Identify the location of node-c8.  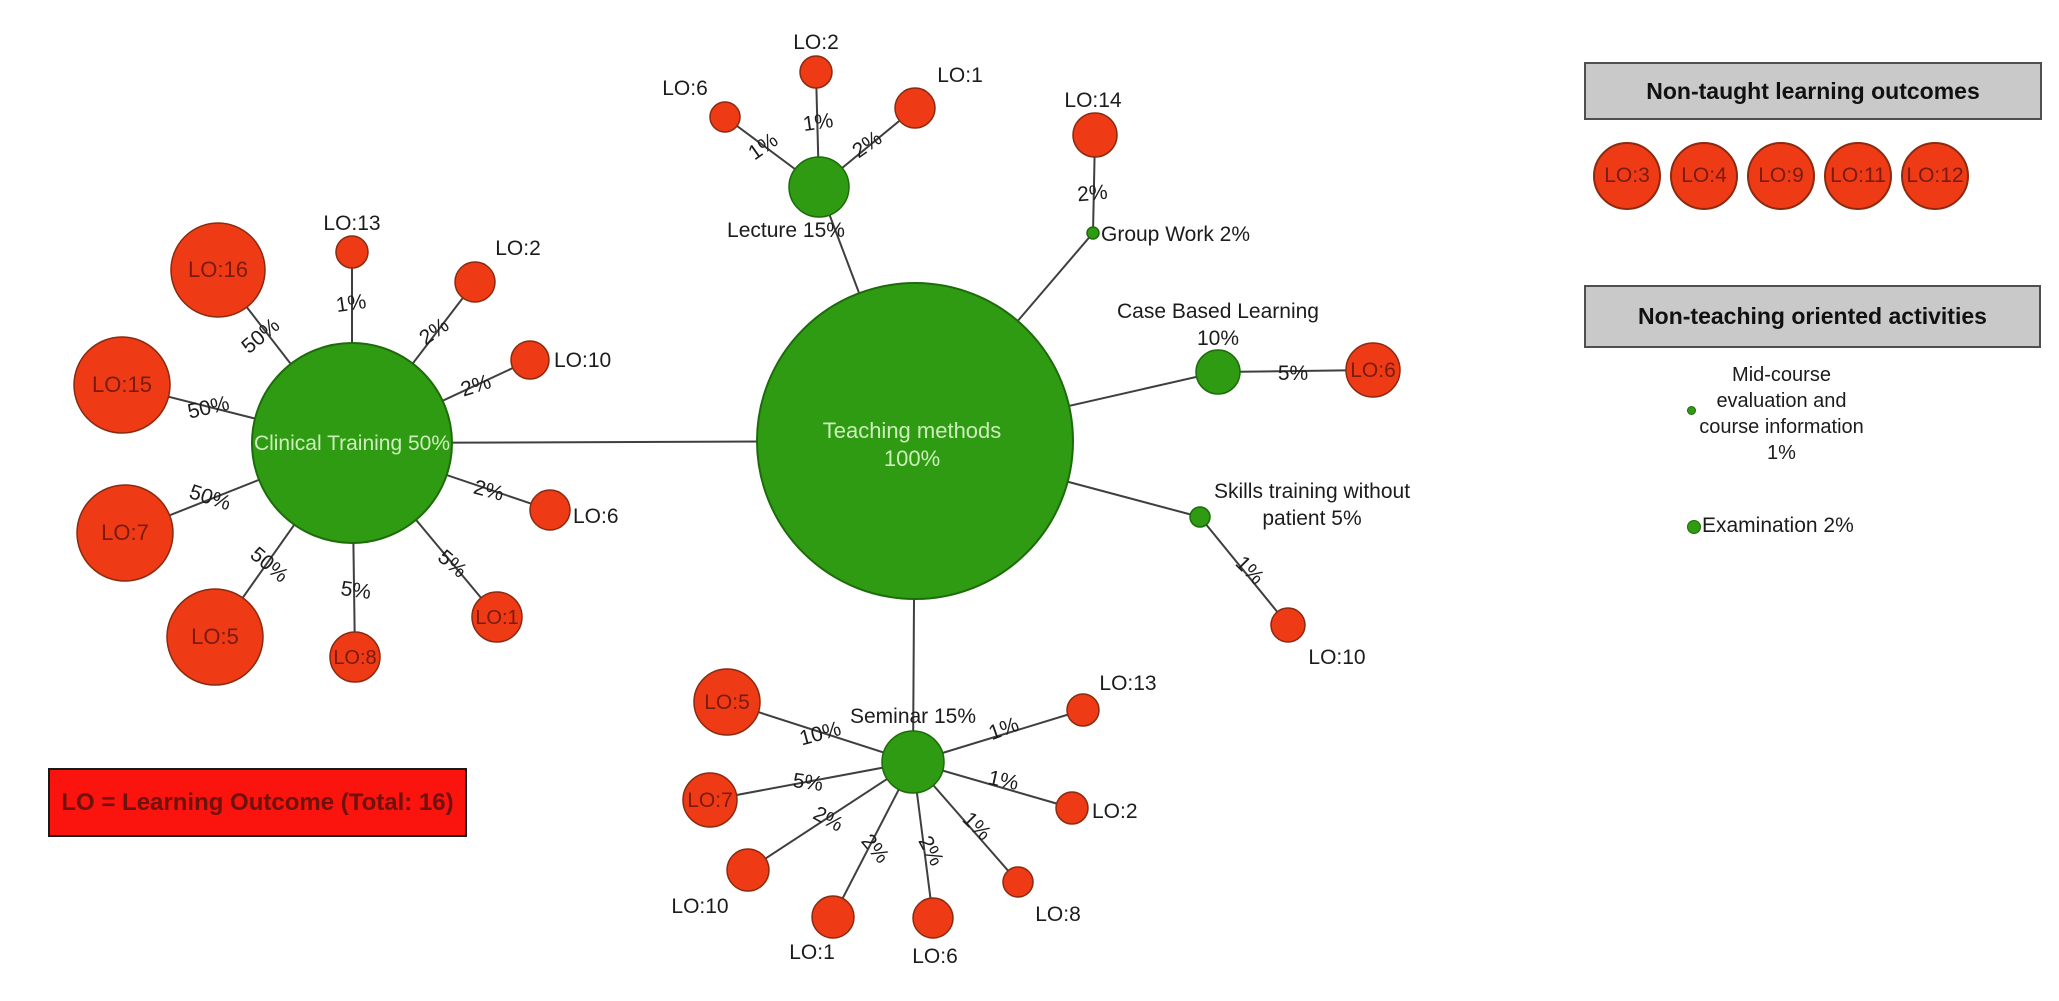
(355, 657).